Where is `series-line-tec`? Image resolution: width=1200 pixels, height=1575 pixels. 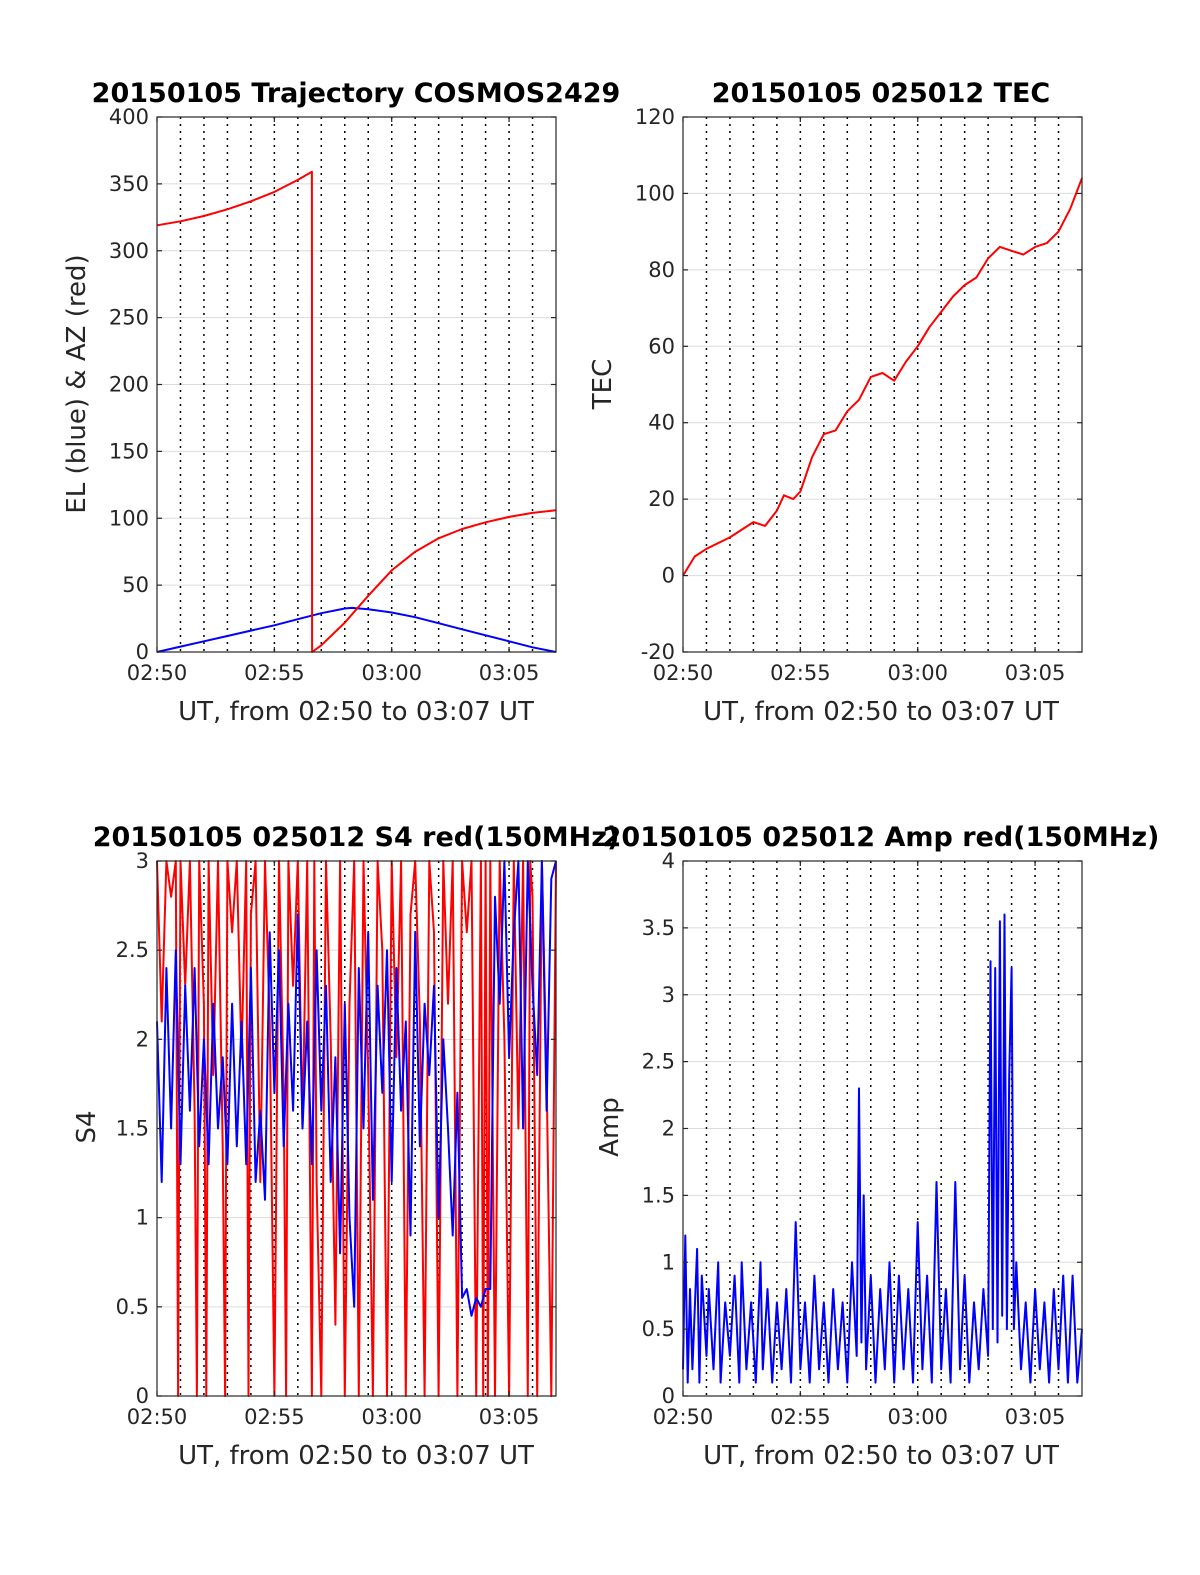
series-line-tec is located at coordinates (882, 377).